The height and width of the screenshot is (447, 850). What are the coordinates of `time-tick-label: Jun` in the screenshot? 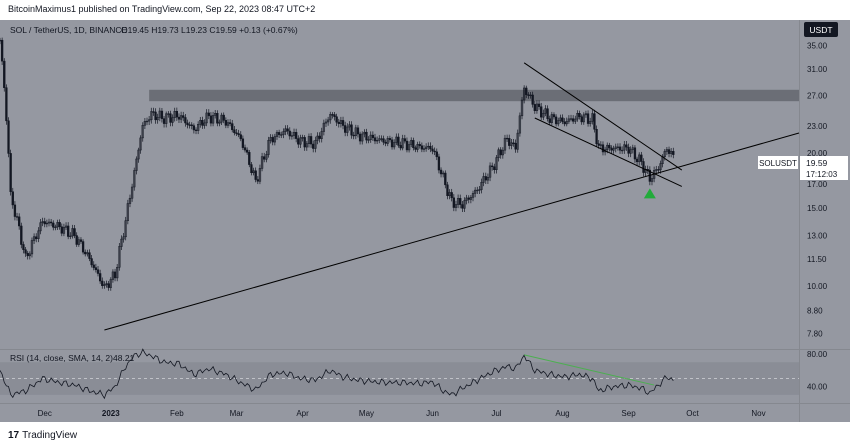 It's located at (432, 413).